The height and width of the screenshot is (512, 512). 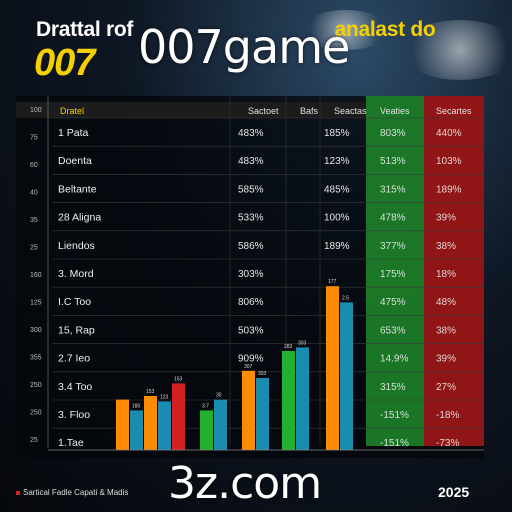 What do you see at coordinates (36, 358) in the screenshot?
I see `axis-tick-label: 355` at bounding box center [36, 358].